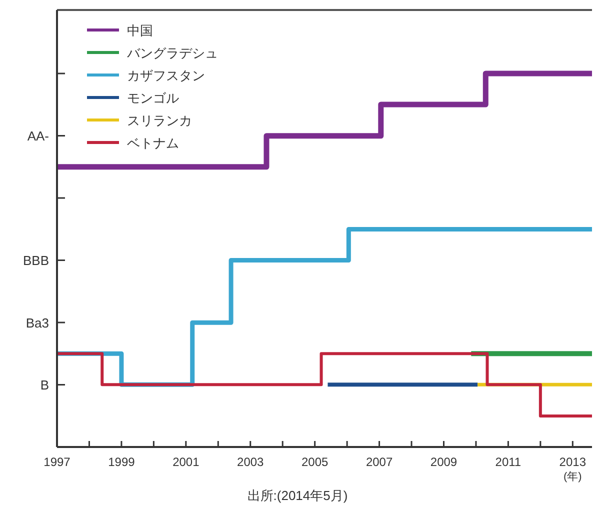  Describe the element at coordinates (297, 495) in the screenshot. I see `annotation: 出所:(2014年5月)` at that location.